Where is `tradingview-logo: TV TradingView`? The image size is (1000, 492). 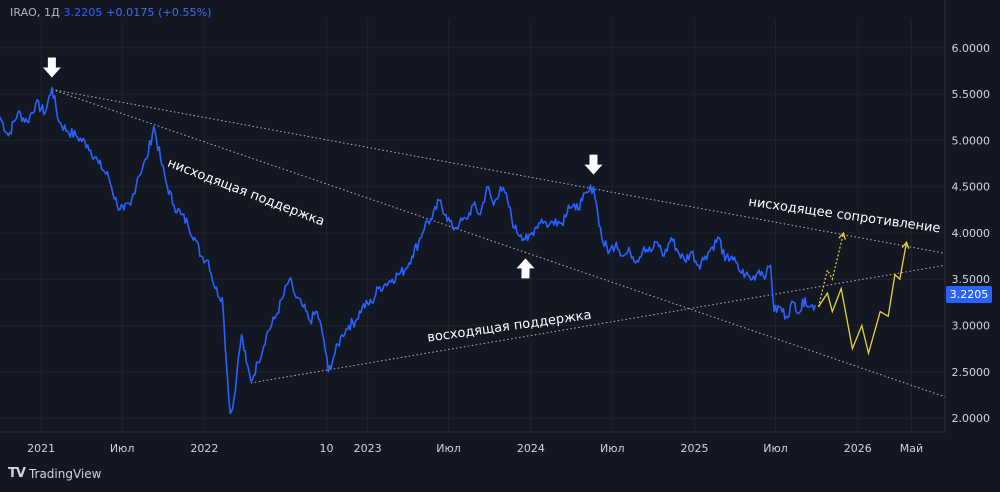 tradingview-logo: TV TradingView is located at coordinates (54, 473).